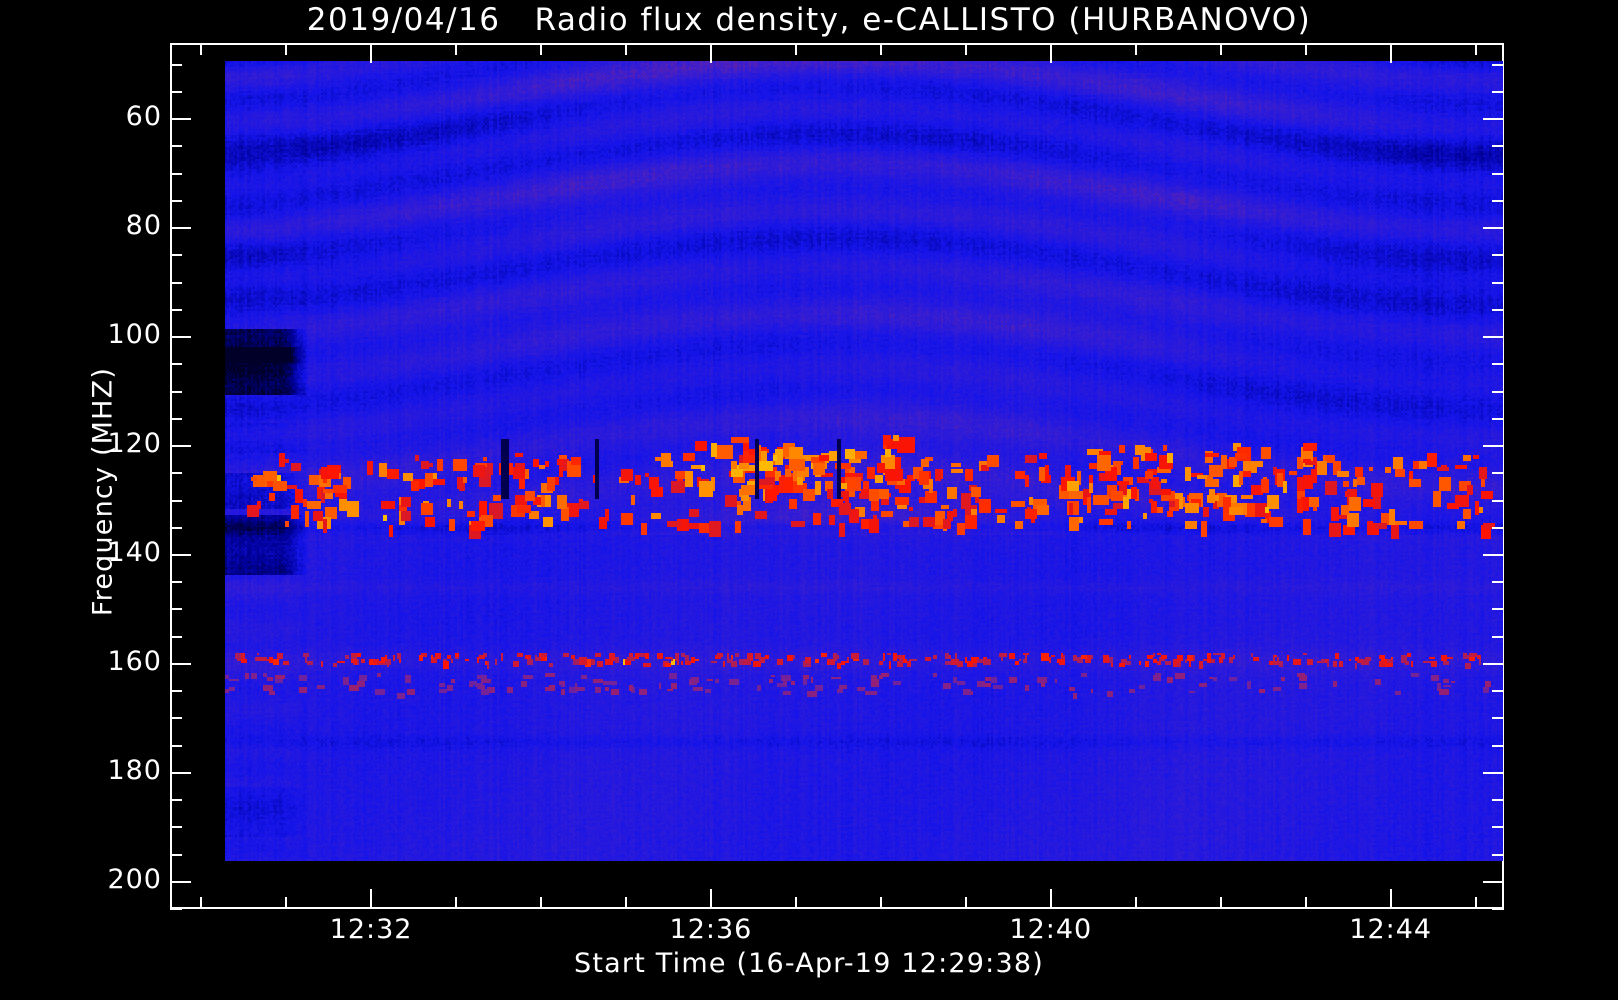 This screenshot has width=1618, height=1000. What do you see at coordinates (134, 335) in the screenshot?
I see `y-tick-label: 100` at bounding box center [134, 335].